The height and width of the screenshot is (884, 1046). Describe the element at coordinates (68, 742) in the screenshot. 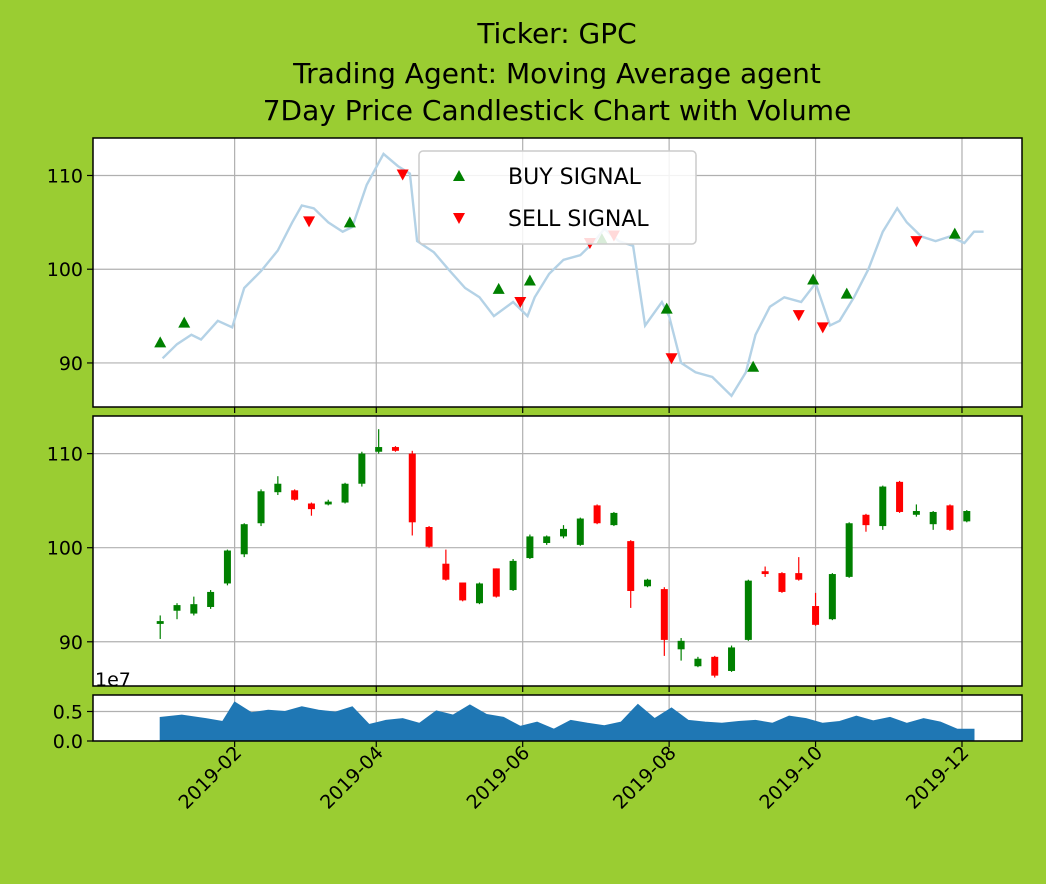

I see `volume-y-tick-label: 0.0` at that location.